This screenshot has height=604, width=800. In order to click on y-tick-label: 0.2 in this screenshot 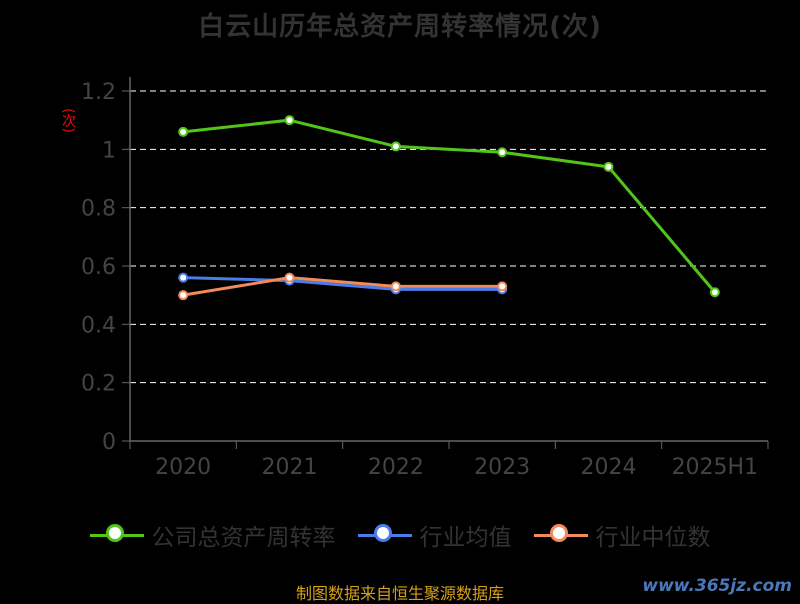, I will do `click(98, 384)`.